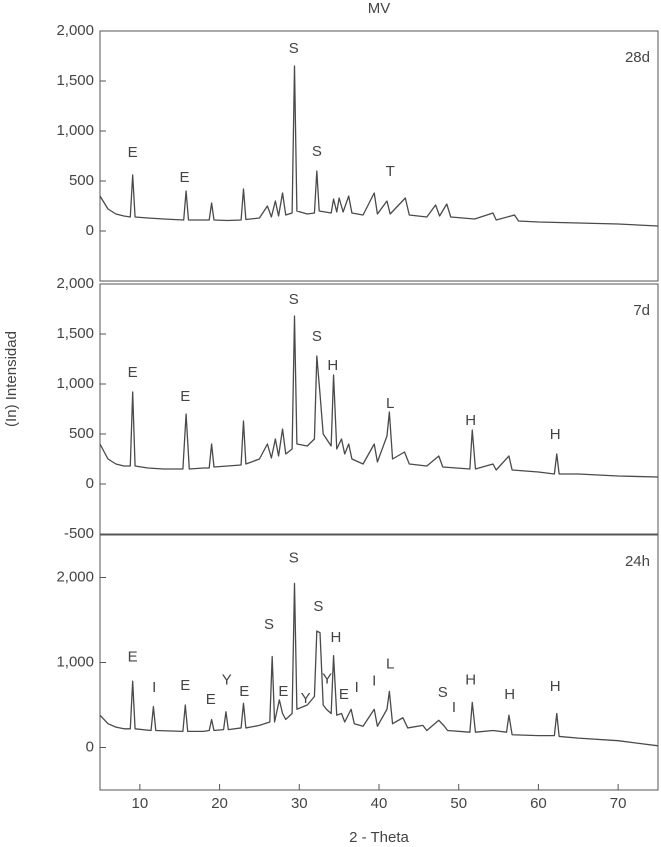 The image size is (661, 847). What do you see at coordinates (637, 561) in the screenshot?
I see `panel-label: 24h` at bounding box center [637, 561].